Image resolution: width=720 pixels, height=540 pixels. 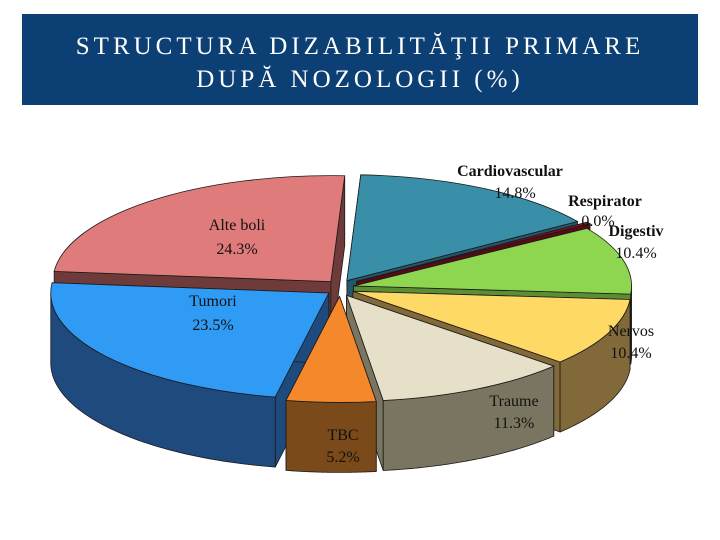 What do you see at coordinates (360, 79) in the screenshot?
I see `chart-title-line-2: DUPĂ NOZOLOGII (%)` at bounding box center [360, 79].